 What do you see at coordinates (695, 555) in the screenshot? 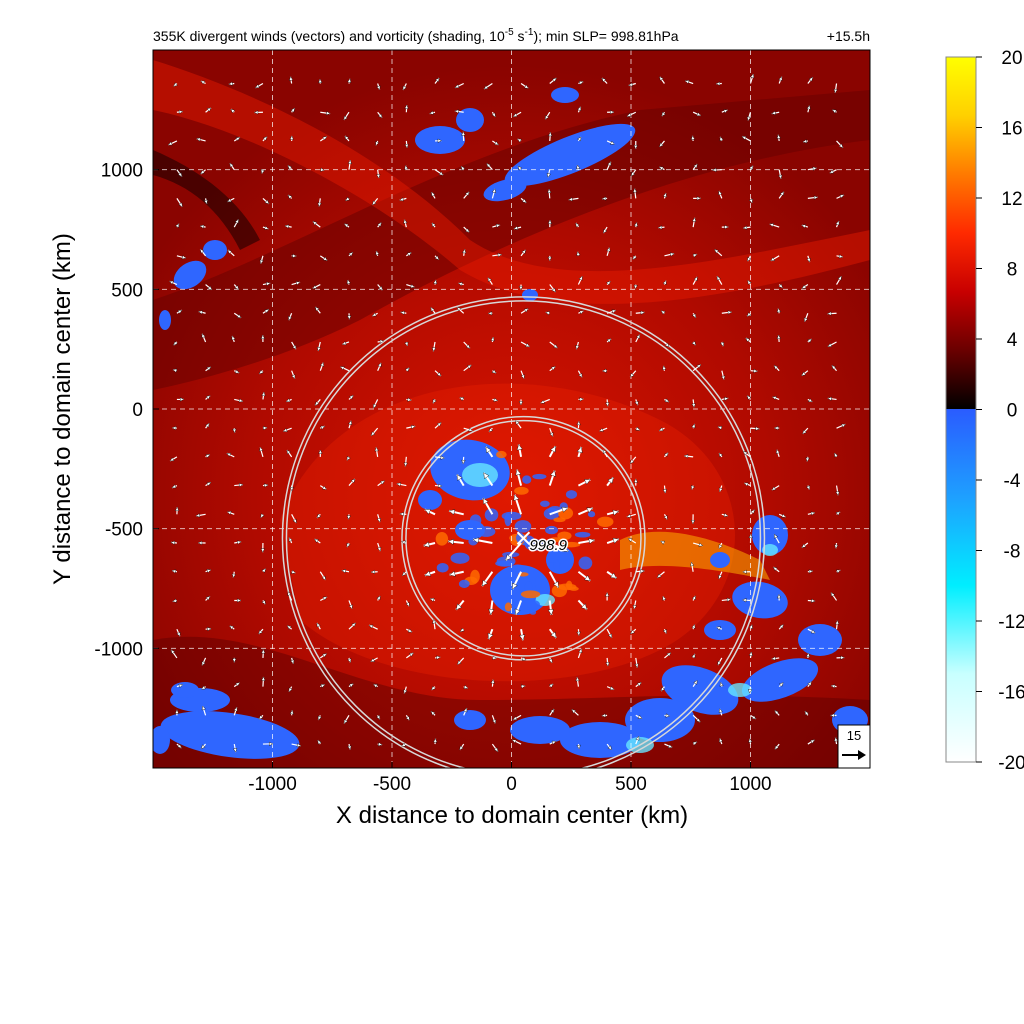
I see `vorticity-band` at bounding box center [695, 555].